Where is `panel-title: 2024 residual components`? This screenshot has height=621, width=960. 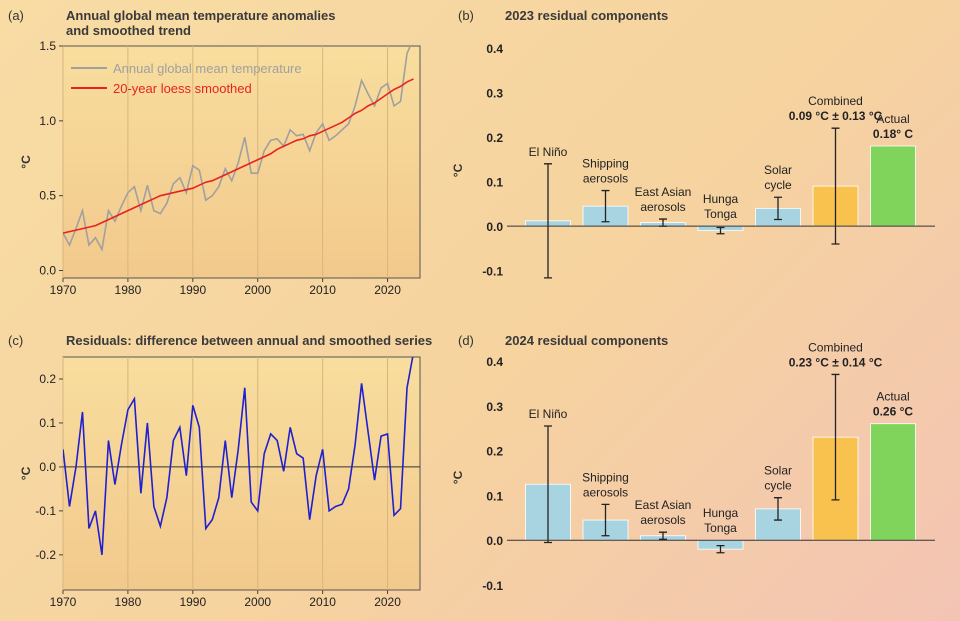 panel-title: 2024 residual components is located at coordinates (586, 340).